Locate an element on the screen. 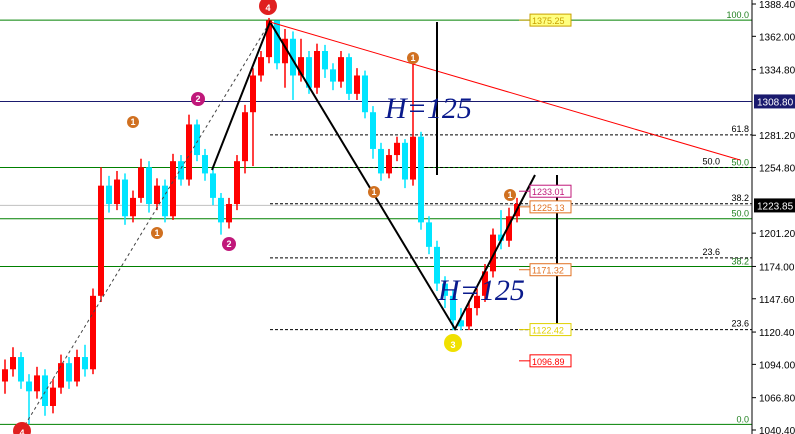 This screenshot has height=434, width=795. price-label: 1225.13 is located at coordinates (548, 208).